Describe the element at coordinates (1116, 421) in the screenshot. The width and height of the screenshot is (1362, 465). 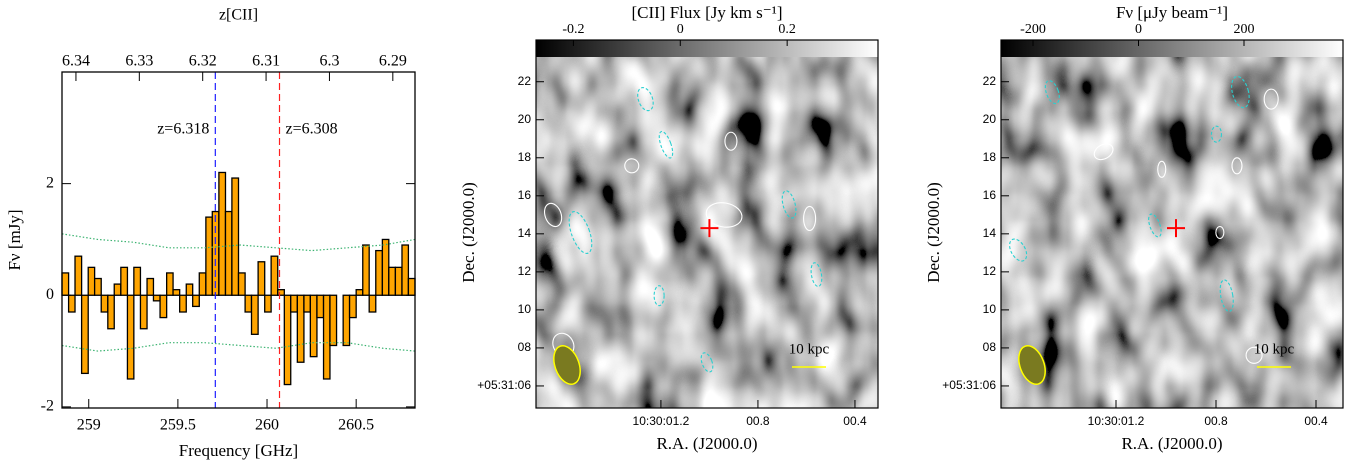
I see `x-tick-label: 10:30:01.2` at that location.